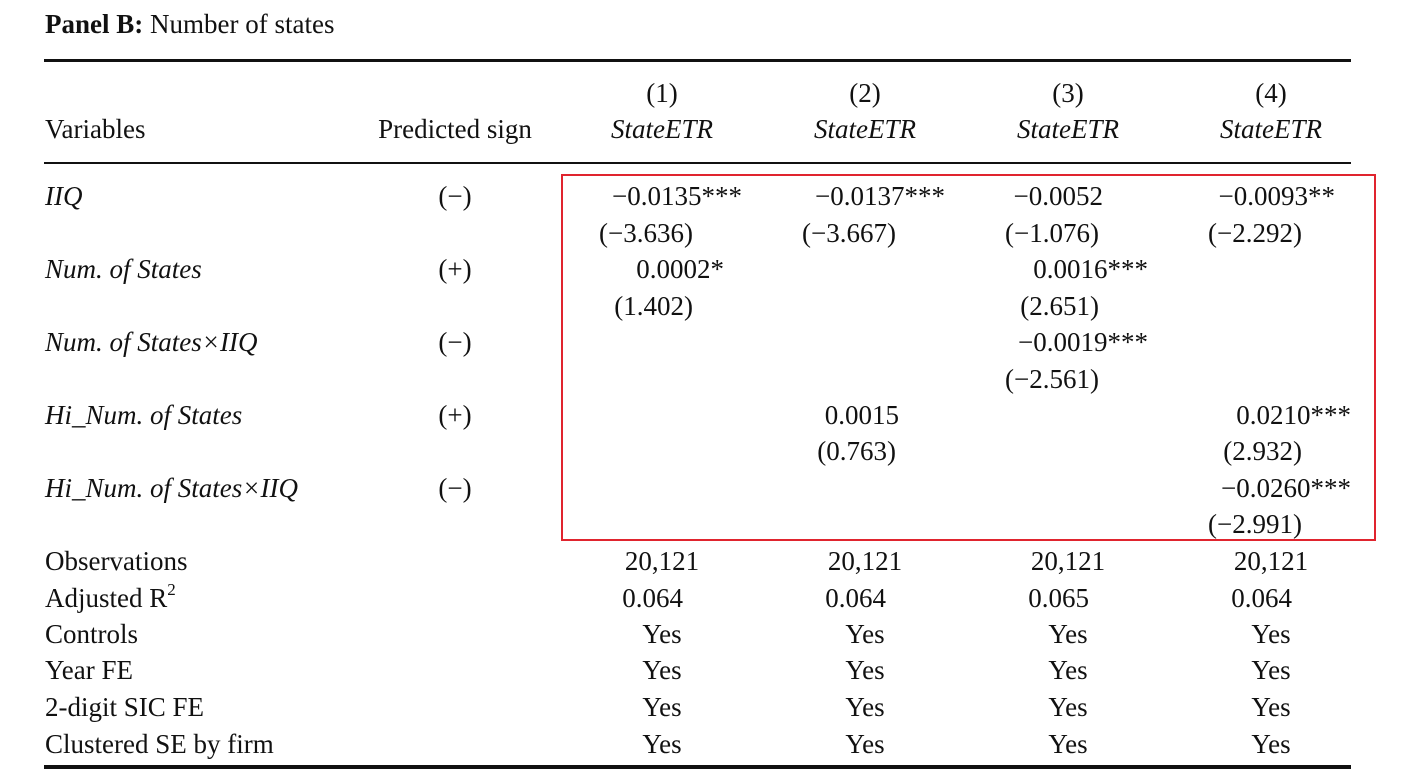 The image size is (1409, 773). Describe the element at coordinates (1271, 744) in the screenshot. I see `stat-clustered-se-col4: Yes` at that location.